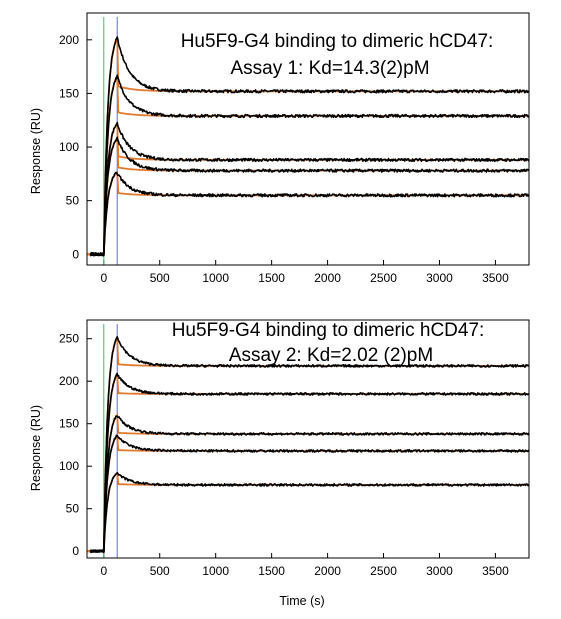 This screenshot has width=561, height=619. Describe the element at coordinates (36, 151) in the screenshot. I see `y-axis-title-1: Response (RU)` at that location.